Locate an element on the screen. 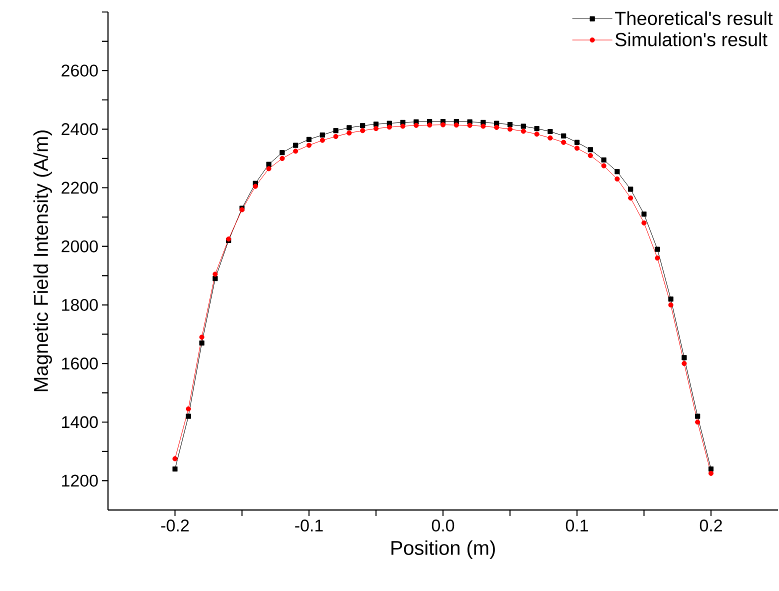 This screenshot has width=779, height=591. y-tick-label: 2000 is located at coordinates (80, 246).